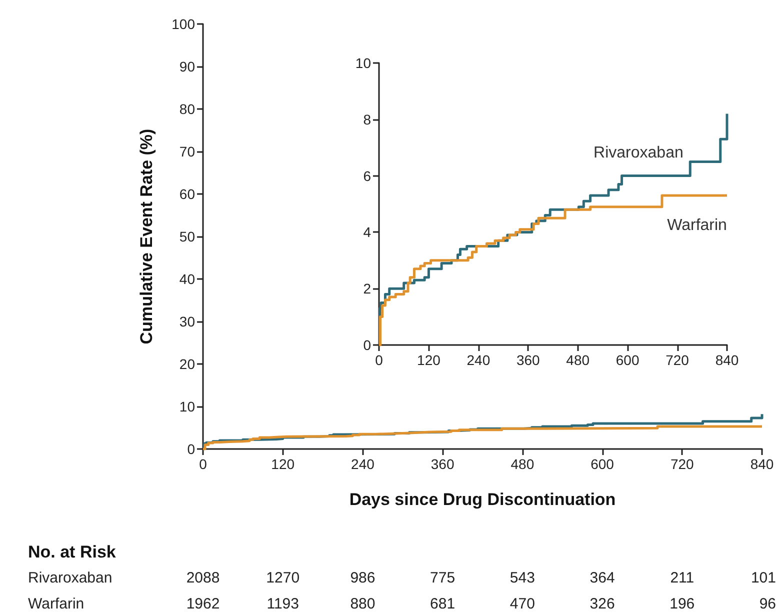 Image resolution: width=778 pixels, height=616 pixels. What do you see at coordinates (367, 176) in the screenshot?
I see `y-tick-label: 6` at bounding box center [367, 176].